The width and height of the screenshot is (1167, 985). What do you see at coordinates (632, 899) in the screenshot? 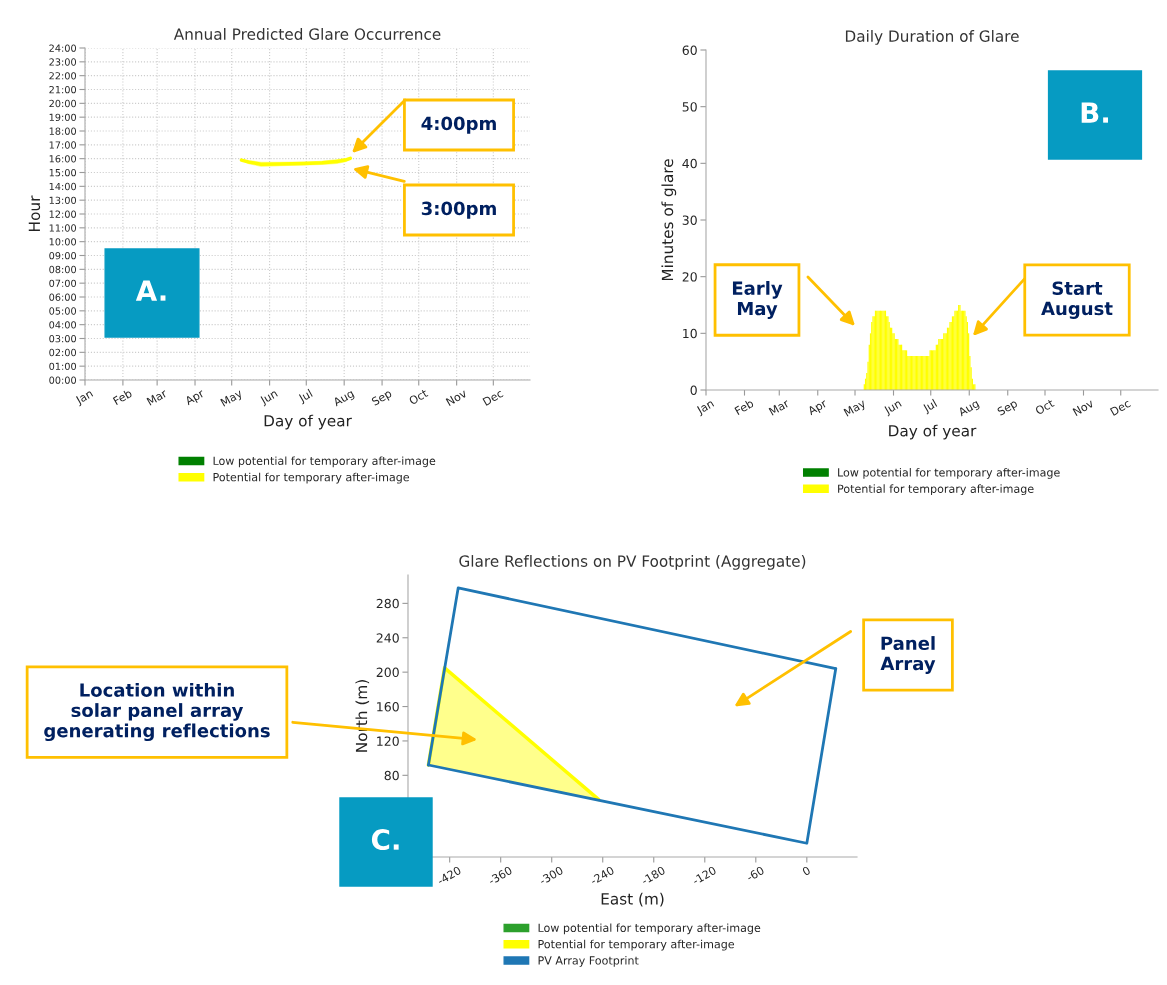
I see `x-axis-title: East (m)` at bounding box center [632, 899].